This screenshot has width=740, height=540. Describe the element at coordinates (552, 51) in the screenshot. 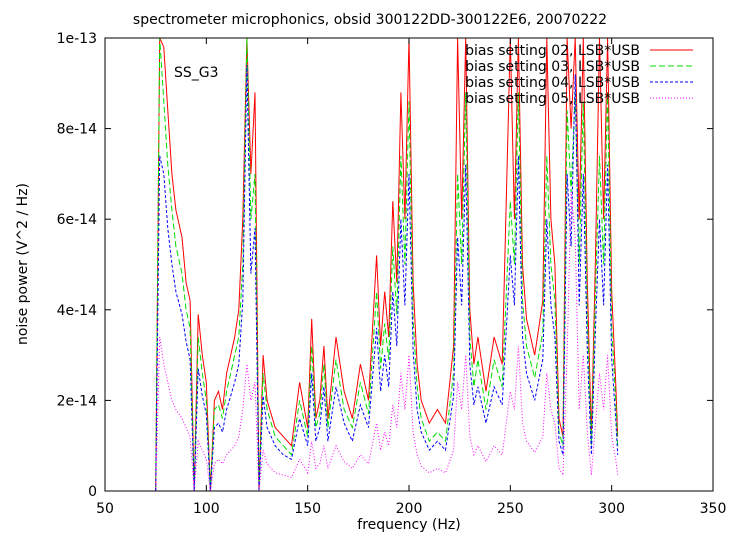

I see `legend-label: bias setting 02, LSB*USB` at that location.